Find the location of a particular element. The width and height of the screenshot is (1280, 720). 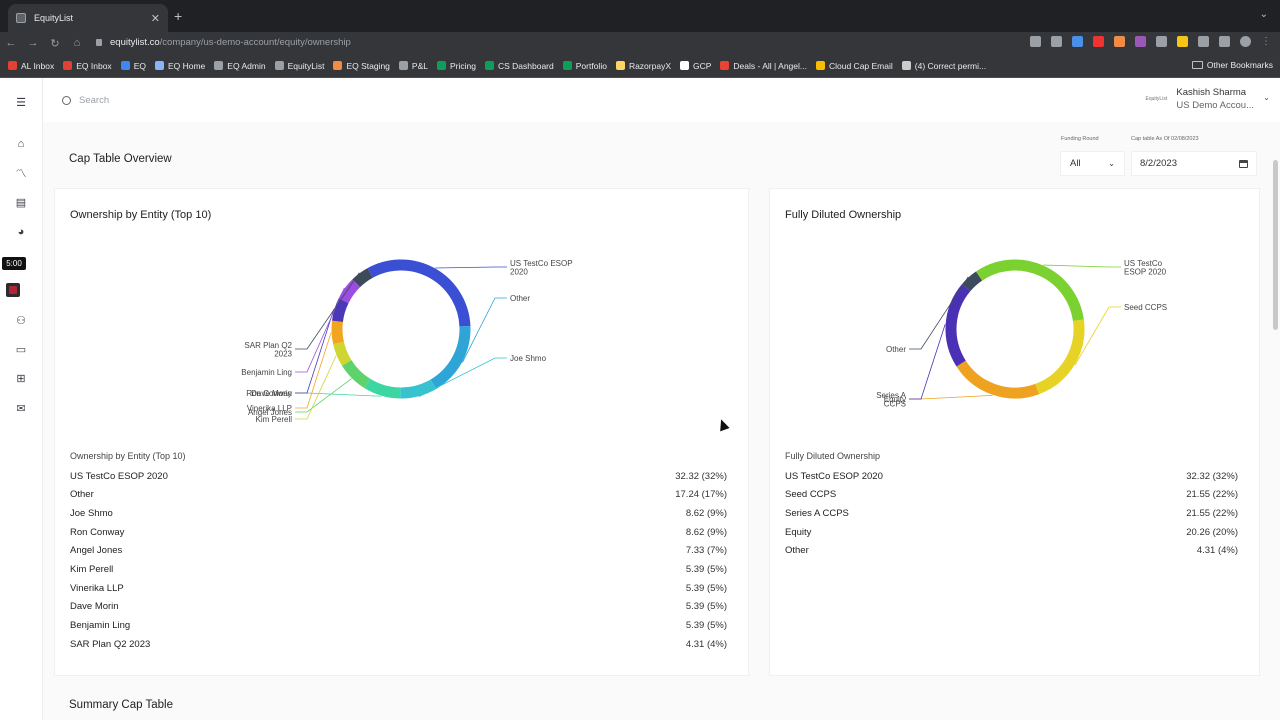

bookmark-item: EQ Inbox is located at coordinates (87, 66).